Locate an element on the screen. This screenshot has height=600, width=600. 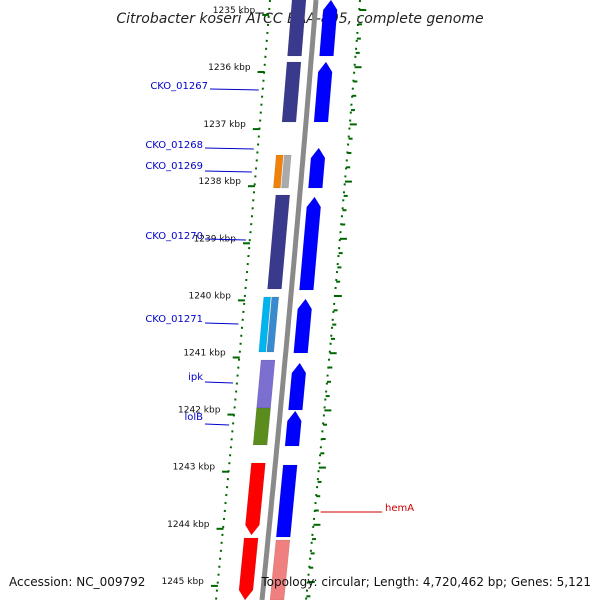
genome-backbone is located at coordinates (289, 300).